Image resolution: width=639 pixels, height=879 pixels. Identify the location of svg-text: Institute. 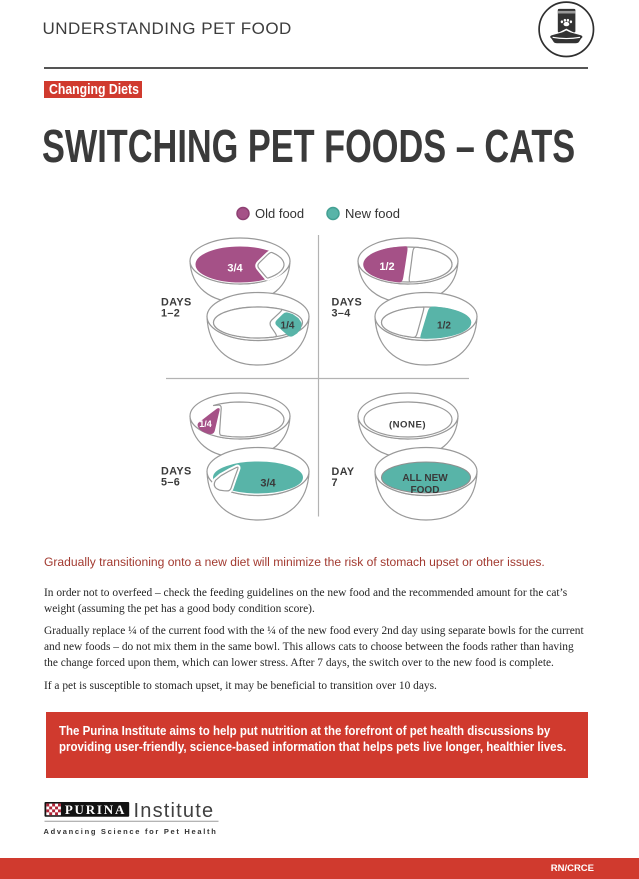
(174, 811).